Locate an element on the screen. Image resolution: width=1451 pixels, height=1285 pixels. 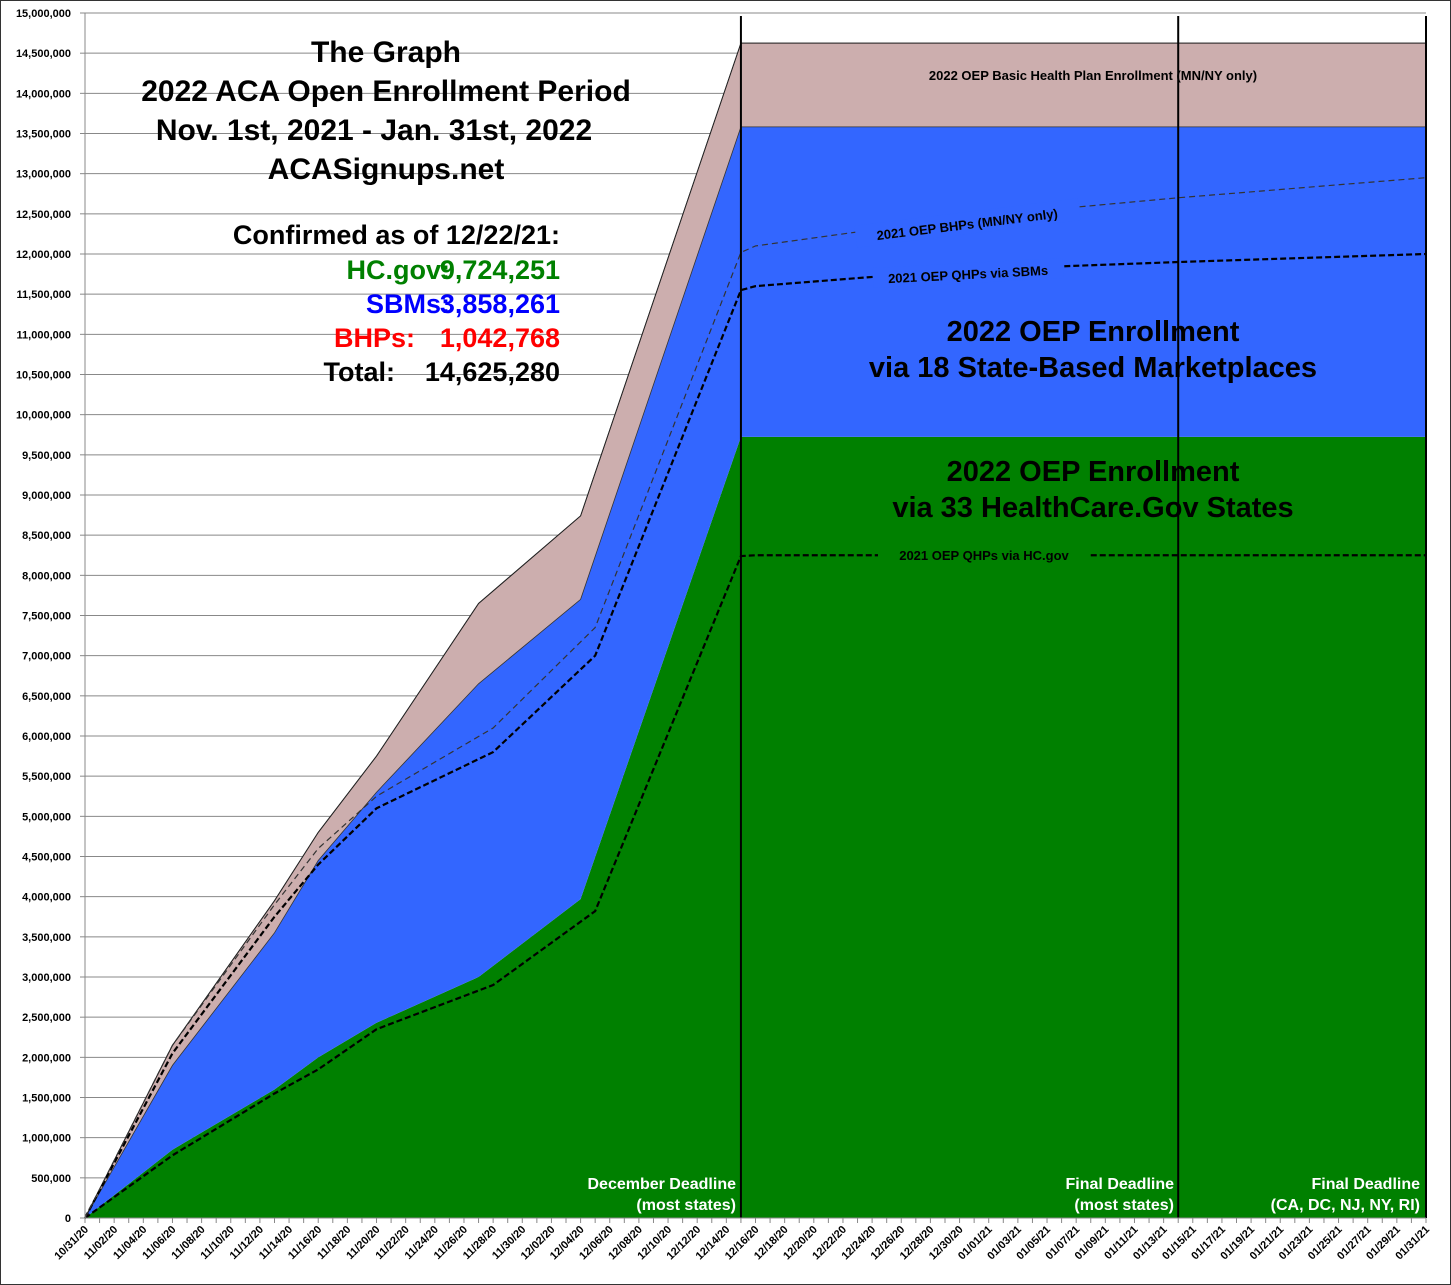
y-tick-label: 8,500,000 is located at coordinates (46, 536).